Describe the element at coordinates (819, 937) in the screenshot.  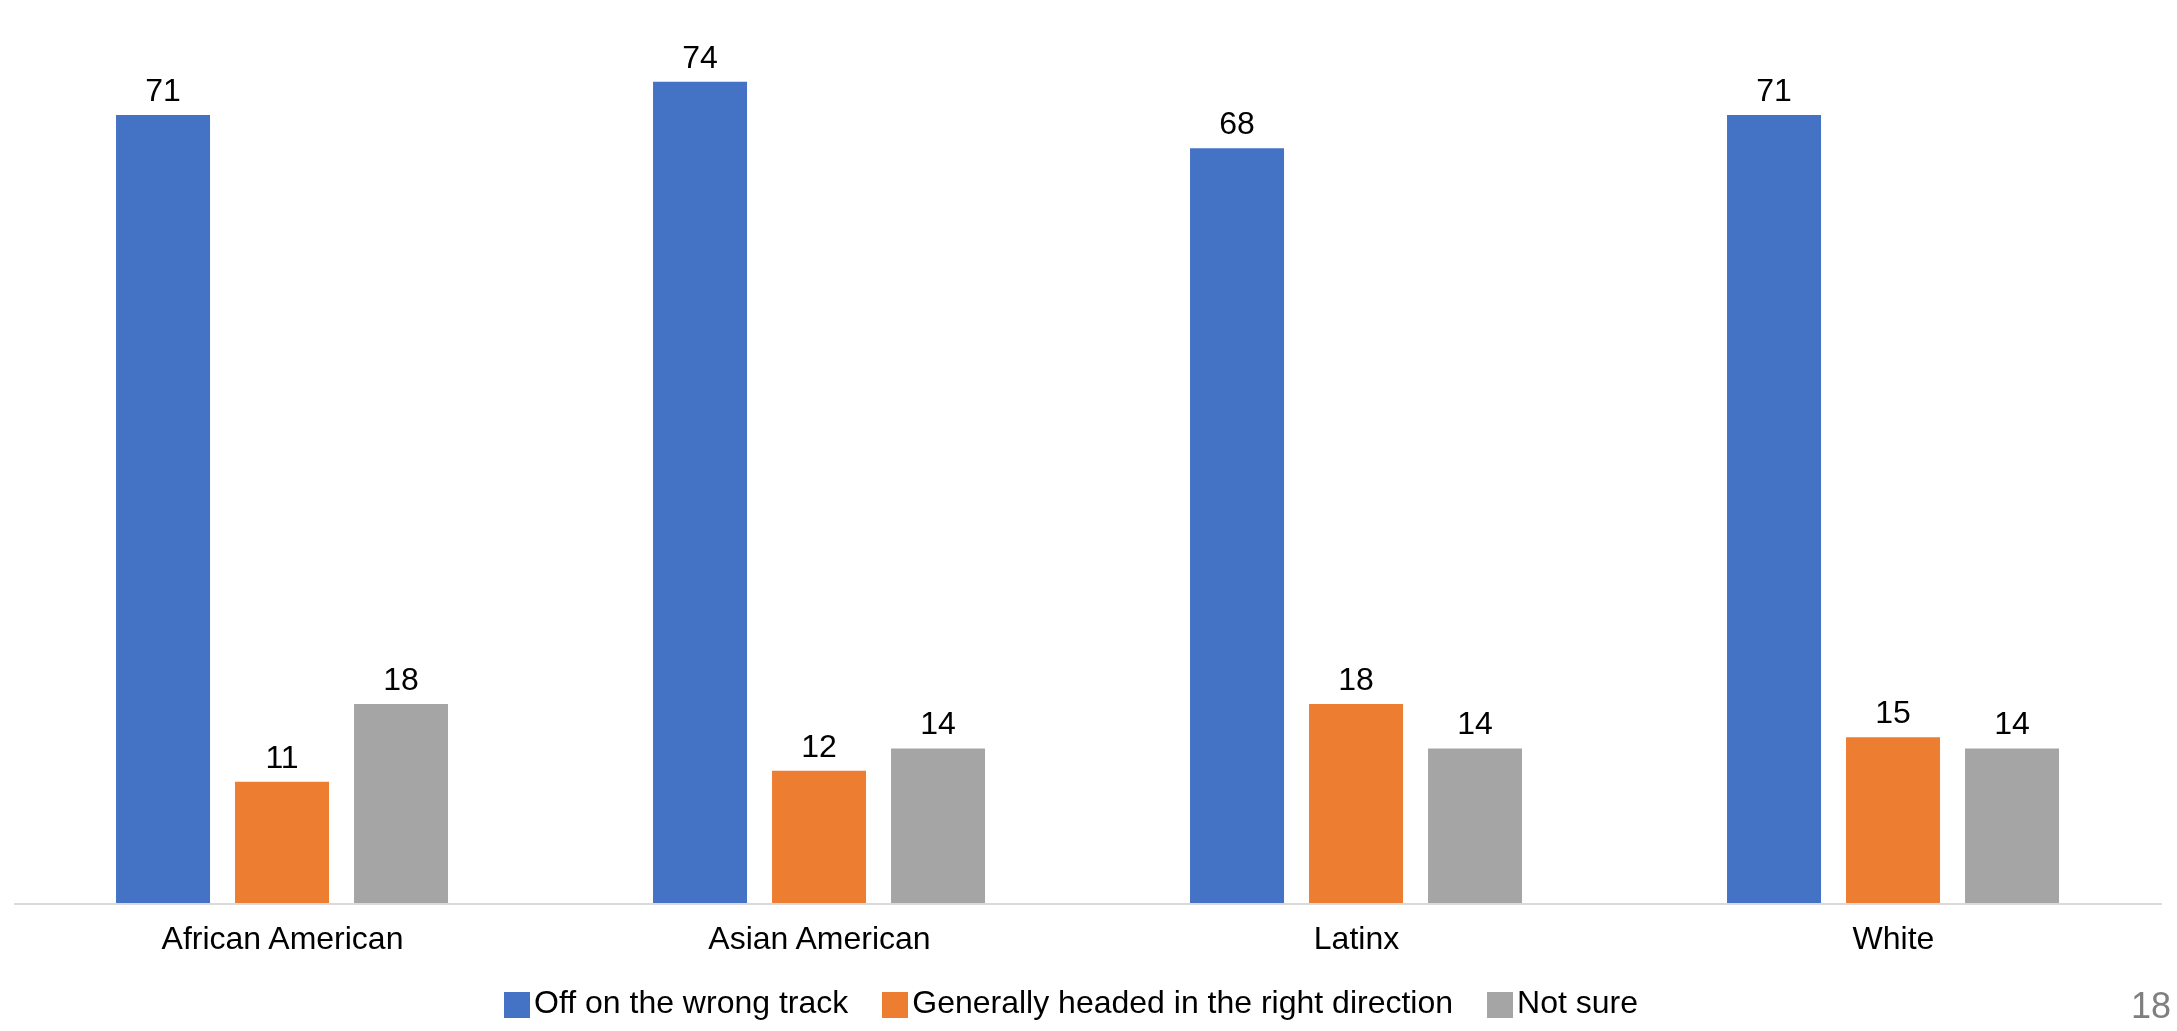
I see `x-tick-label: Asian American` at that location.